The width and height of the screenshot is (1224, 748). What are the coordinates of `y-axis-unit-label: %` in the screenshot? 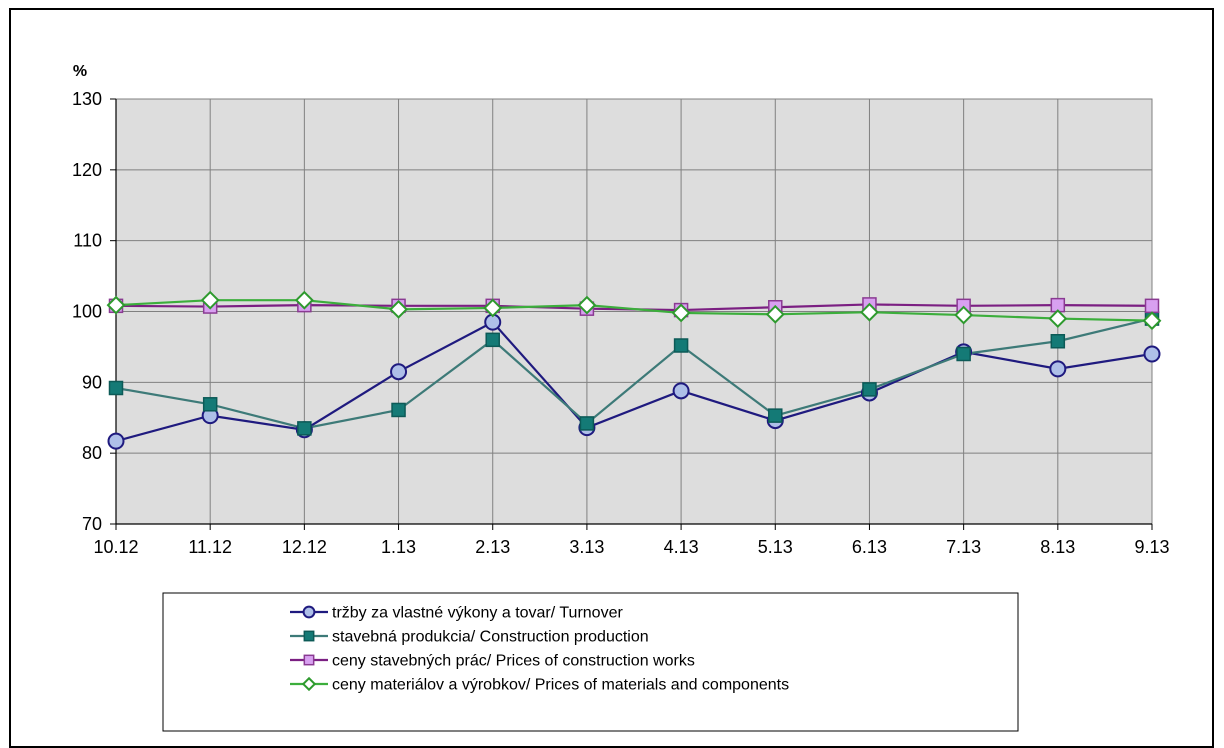 It's located at (80, 71).